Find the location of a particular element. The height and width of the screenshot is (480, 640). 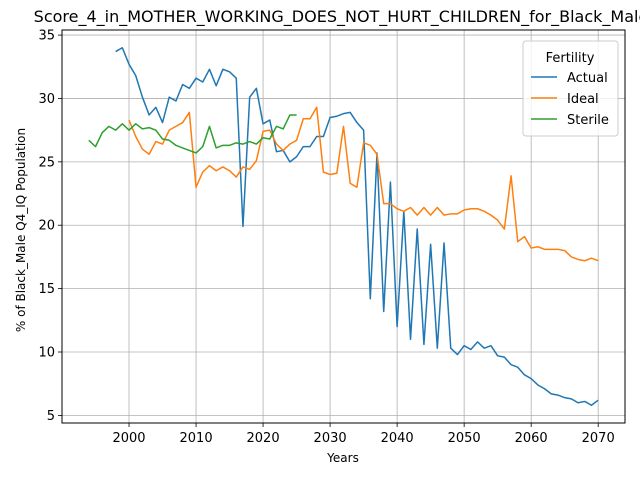

y-tick-label: 30 is located at coordinates (46, 99).